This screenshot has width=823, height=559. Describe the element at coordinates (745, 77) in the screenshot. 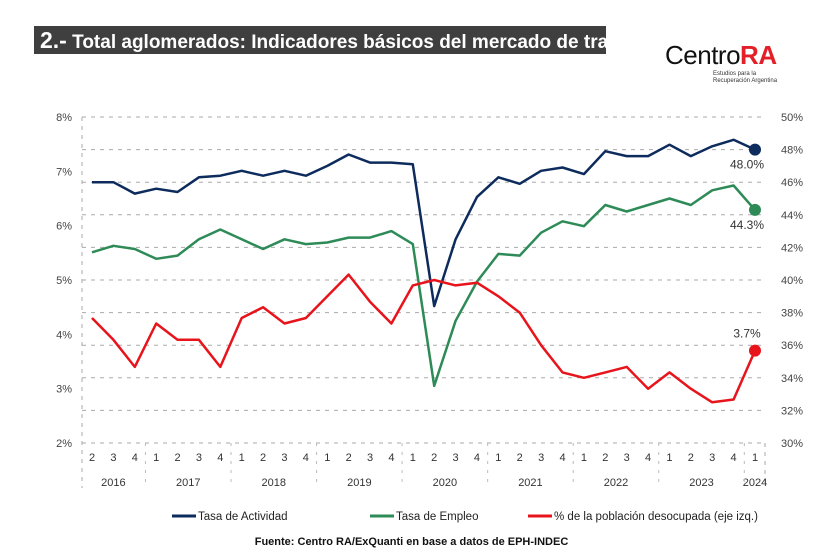

I see `logo-subtitle: Estudios para la Recuperación Argentina` at that location.